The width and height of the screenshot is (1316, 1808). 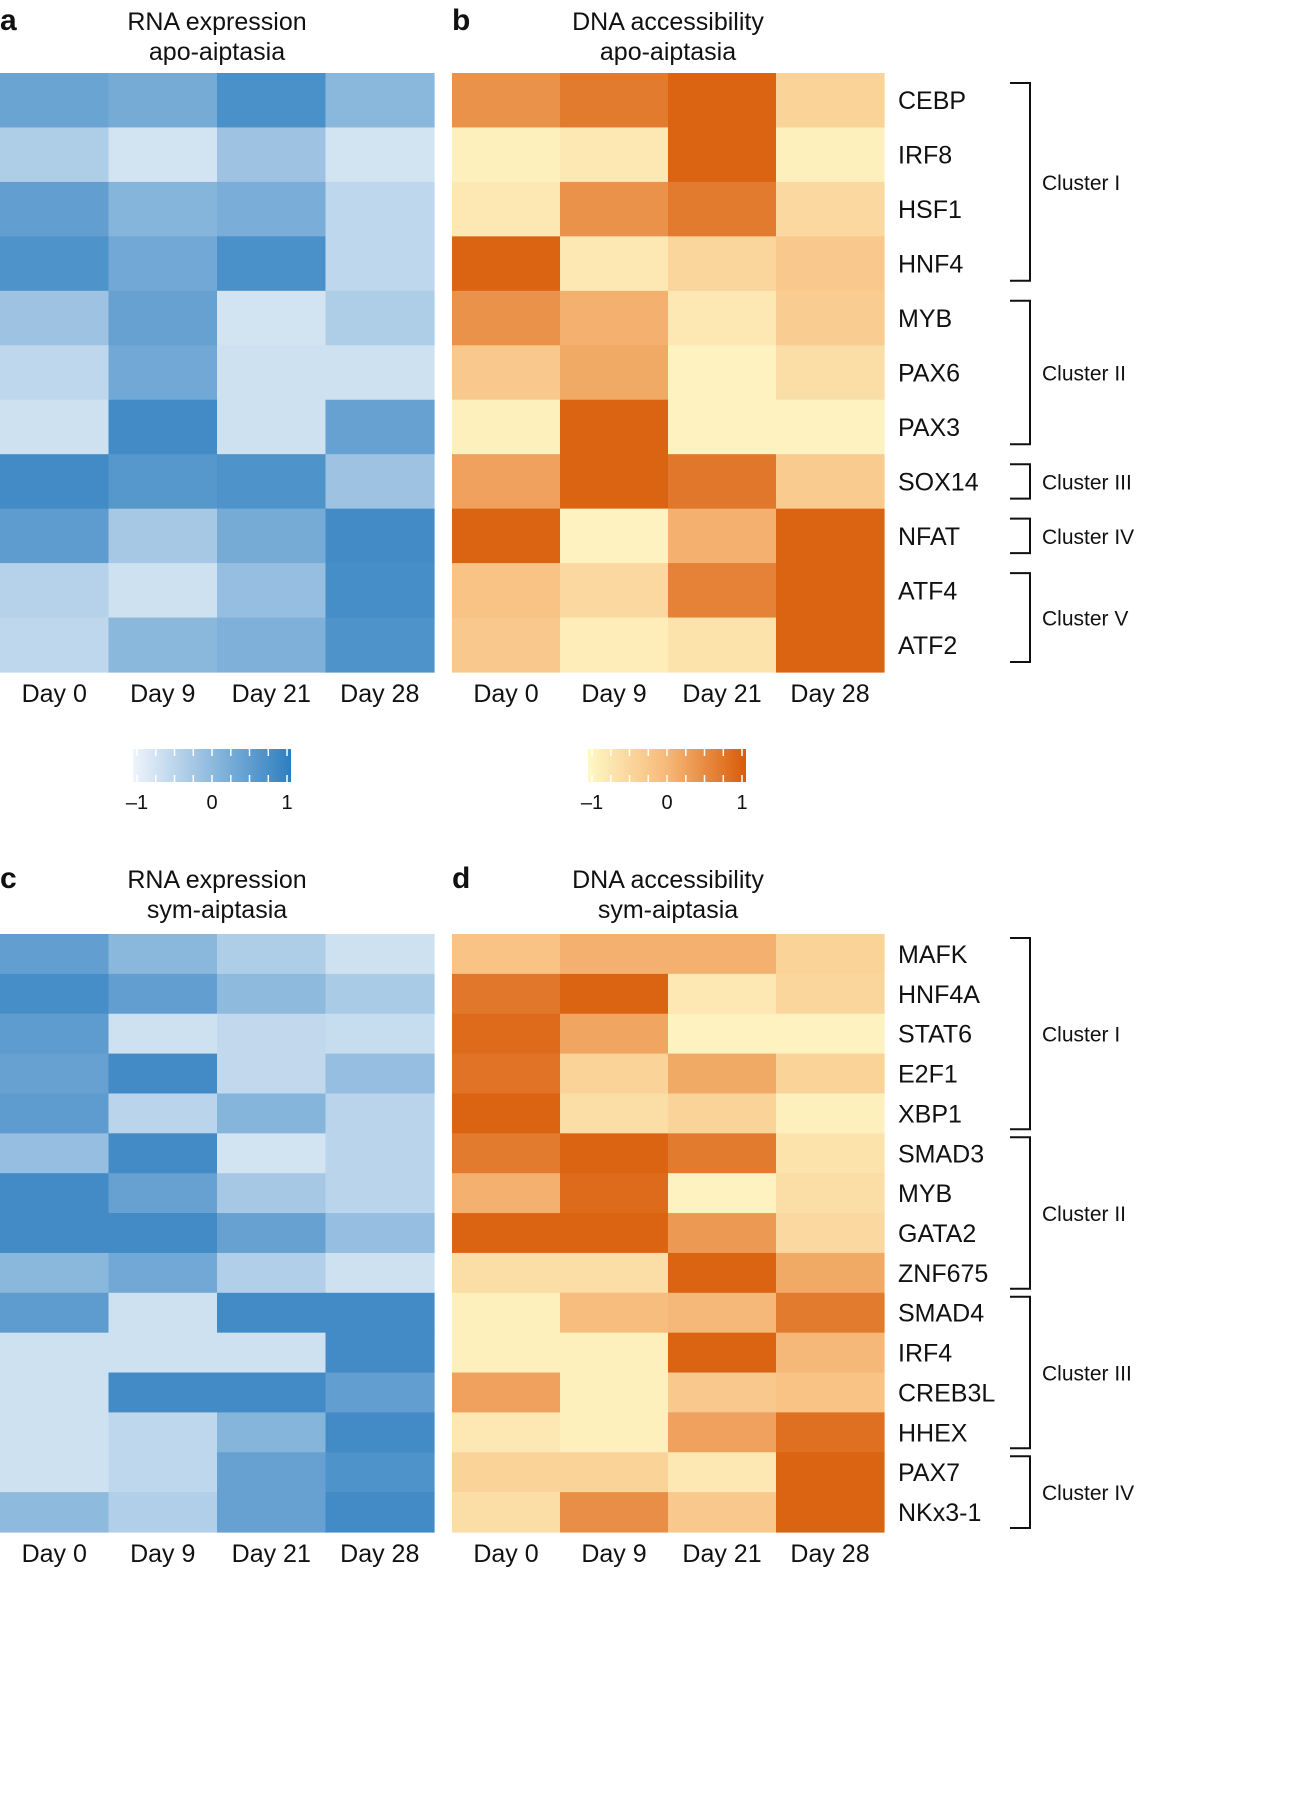 What do you see at coordinates (930, 265) in the screenshot?
I see `row-label: HNF4` at bounding box center [930, 265].